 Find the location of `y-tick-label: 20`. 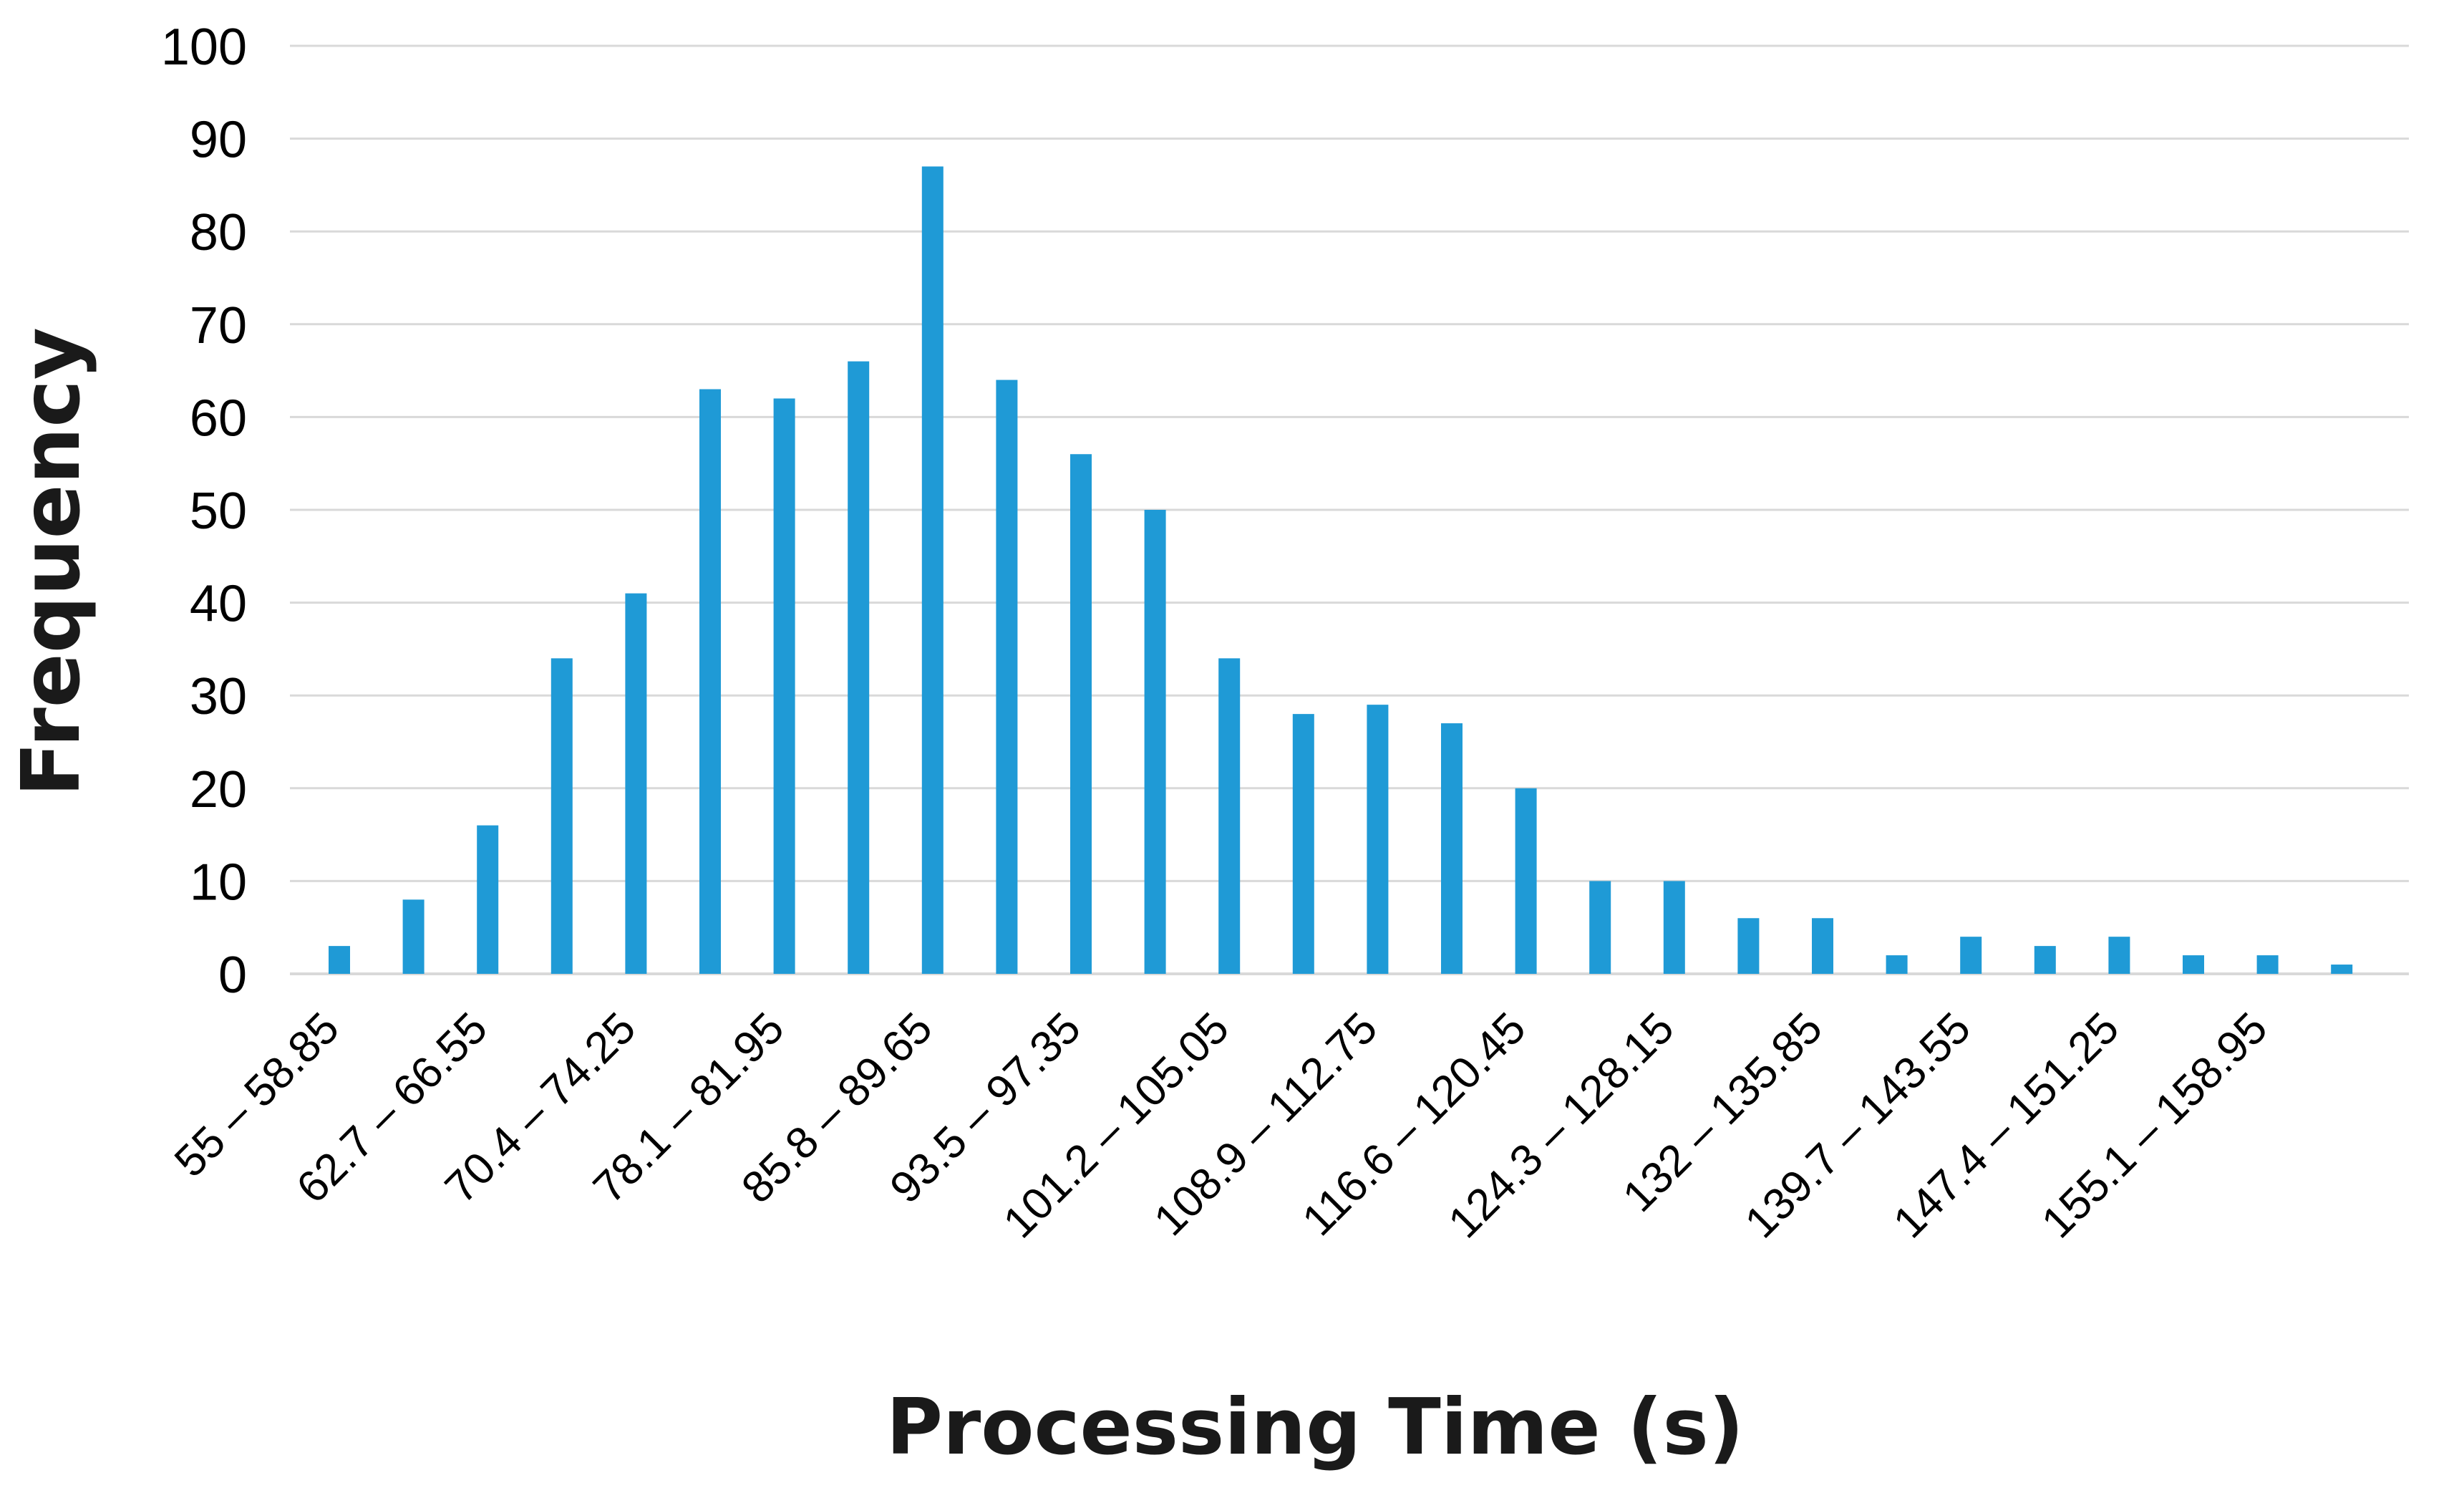

y-tick-label: 20 is located at coordinates (218, 789).